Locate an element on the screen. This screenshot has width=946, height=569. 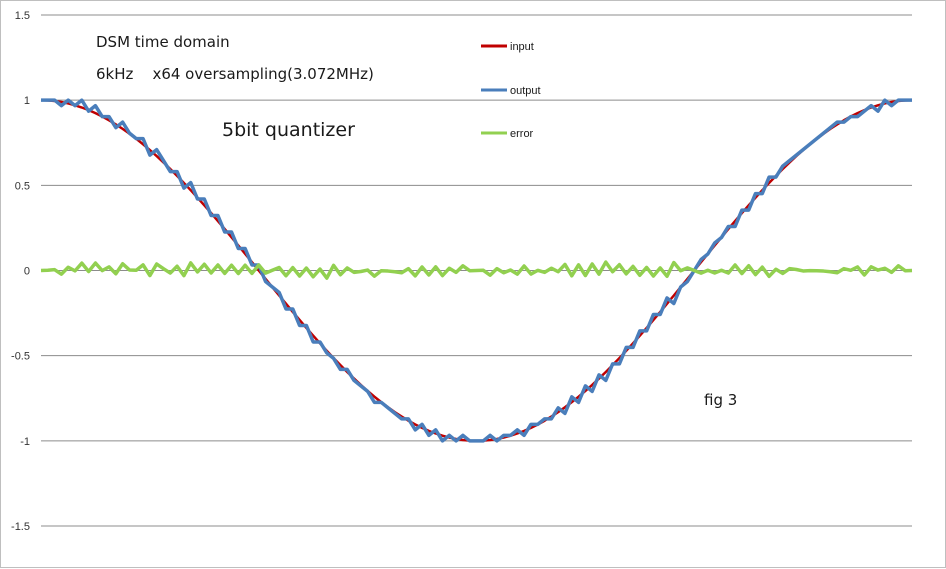
y-tick-label: 0.5 is located at coordinates (22, 186).